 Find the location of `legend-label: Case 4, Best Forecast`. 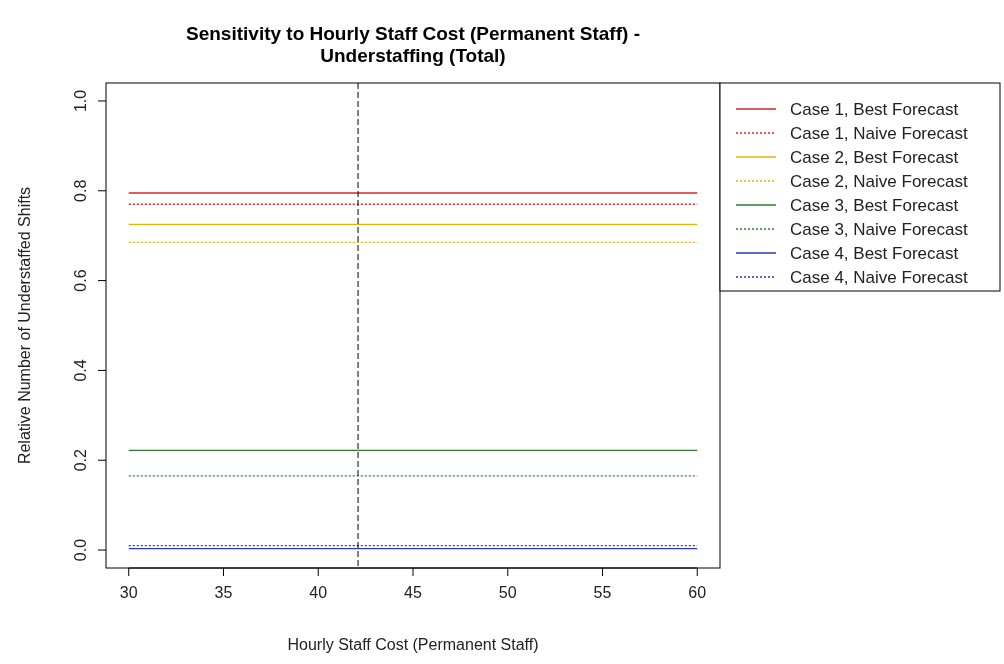

legend-label: Case 4, Best Forecast is located at coordinates (874, 253).